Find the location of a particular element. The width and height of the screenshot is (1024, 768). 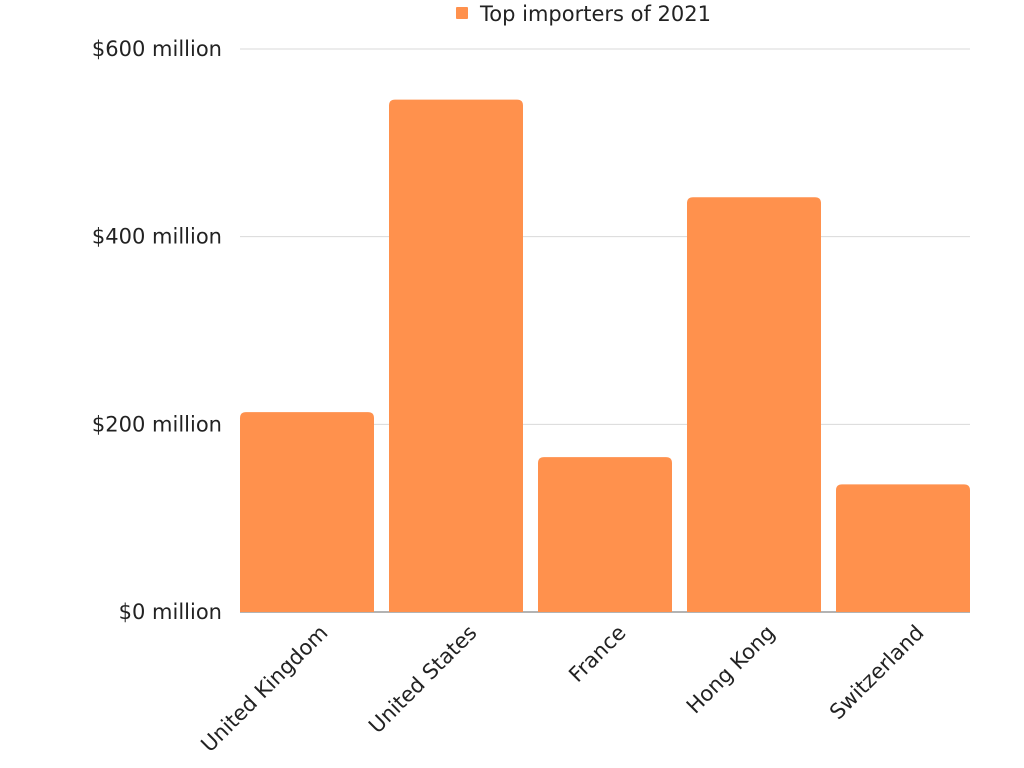

y-tick-label: $600 million is located at coordinates (157, 49).